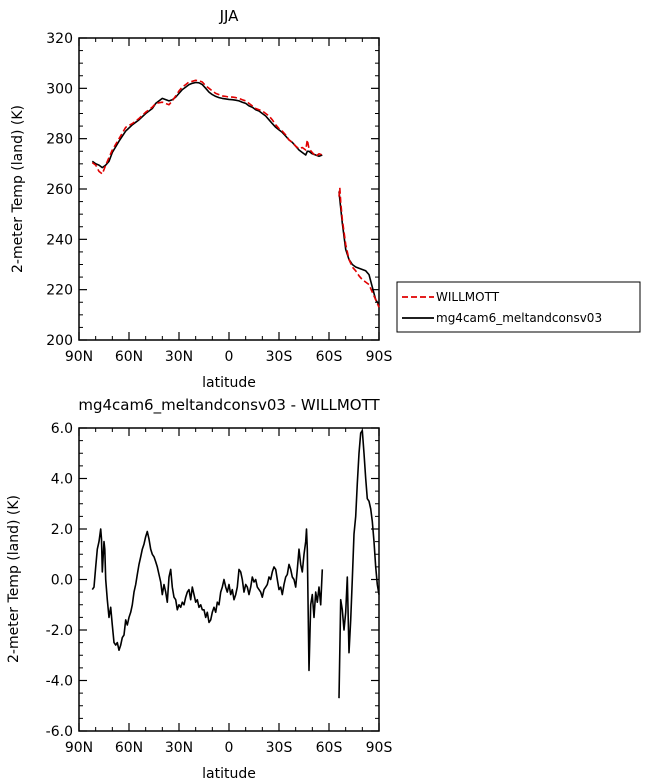 Image resolution: width=647 pixels, height=784 pixels. What do you see at coordinates (62, 530) in the screenshot?
I see `bottom-y-tick-label: 2.0` at bounding box center [62, 530].